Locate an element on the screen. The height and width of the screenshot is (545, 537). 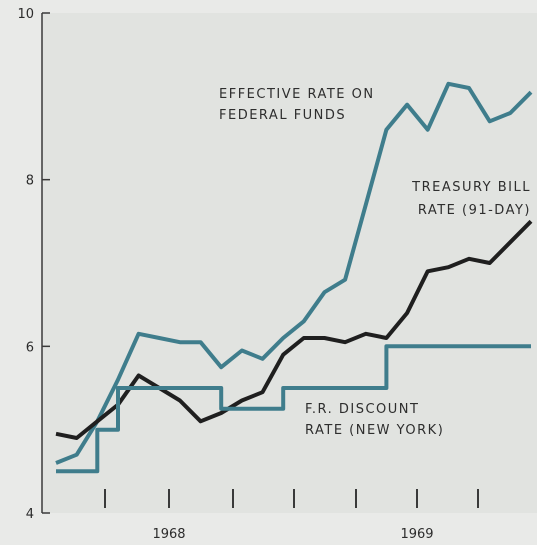
series-label: TREASURY BILL is located at coordinates (471, 187).